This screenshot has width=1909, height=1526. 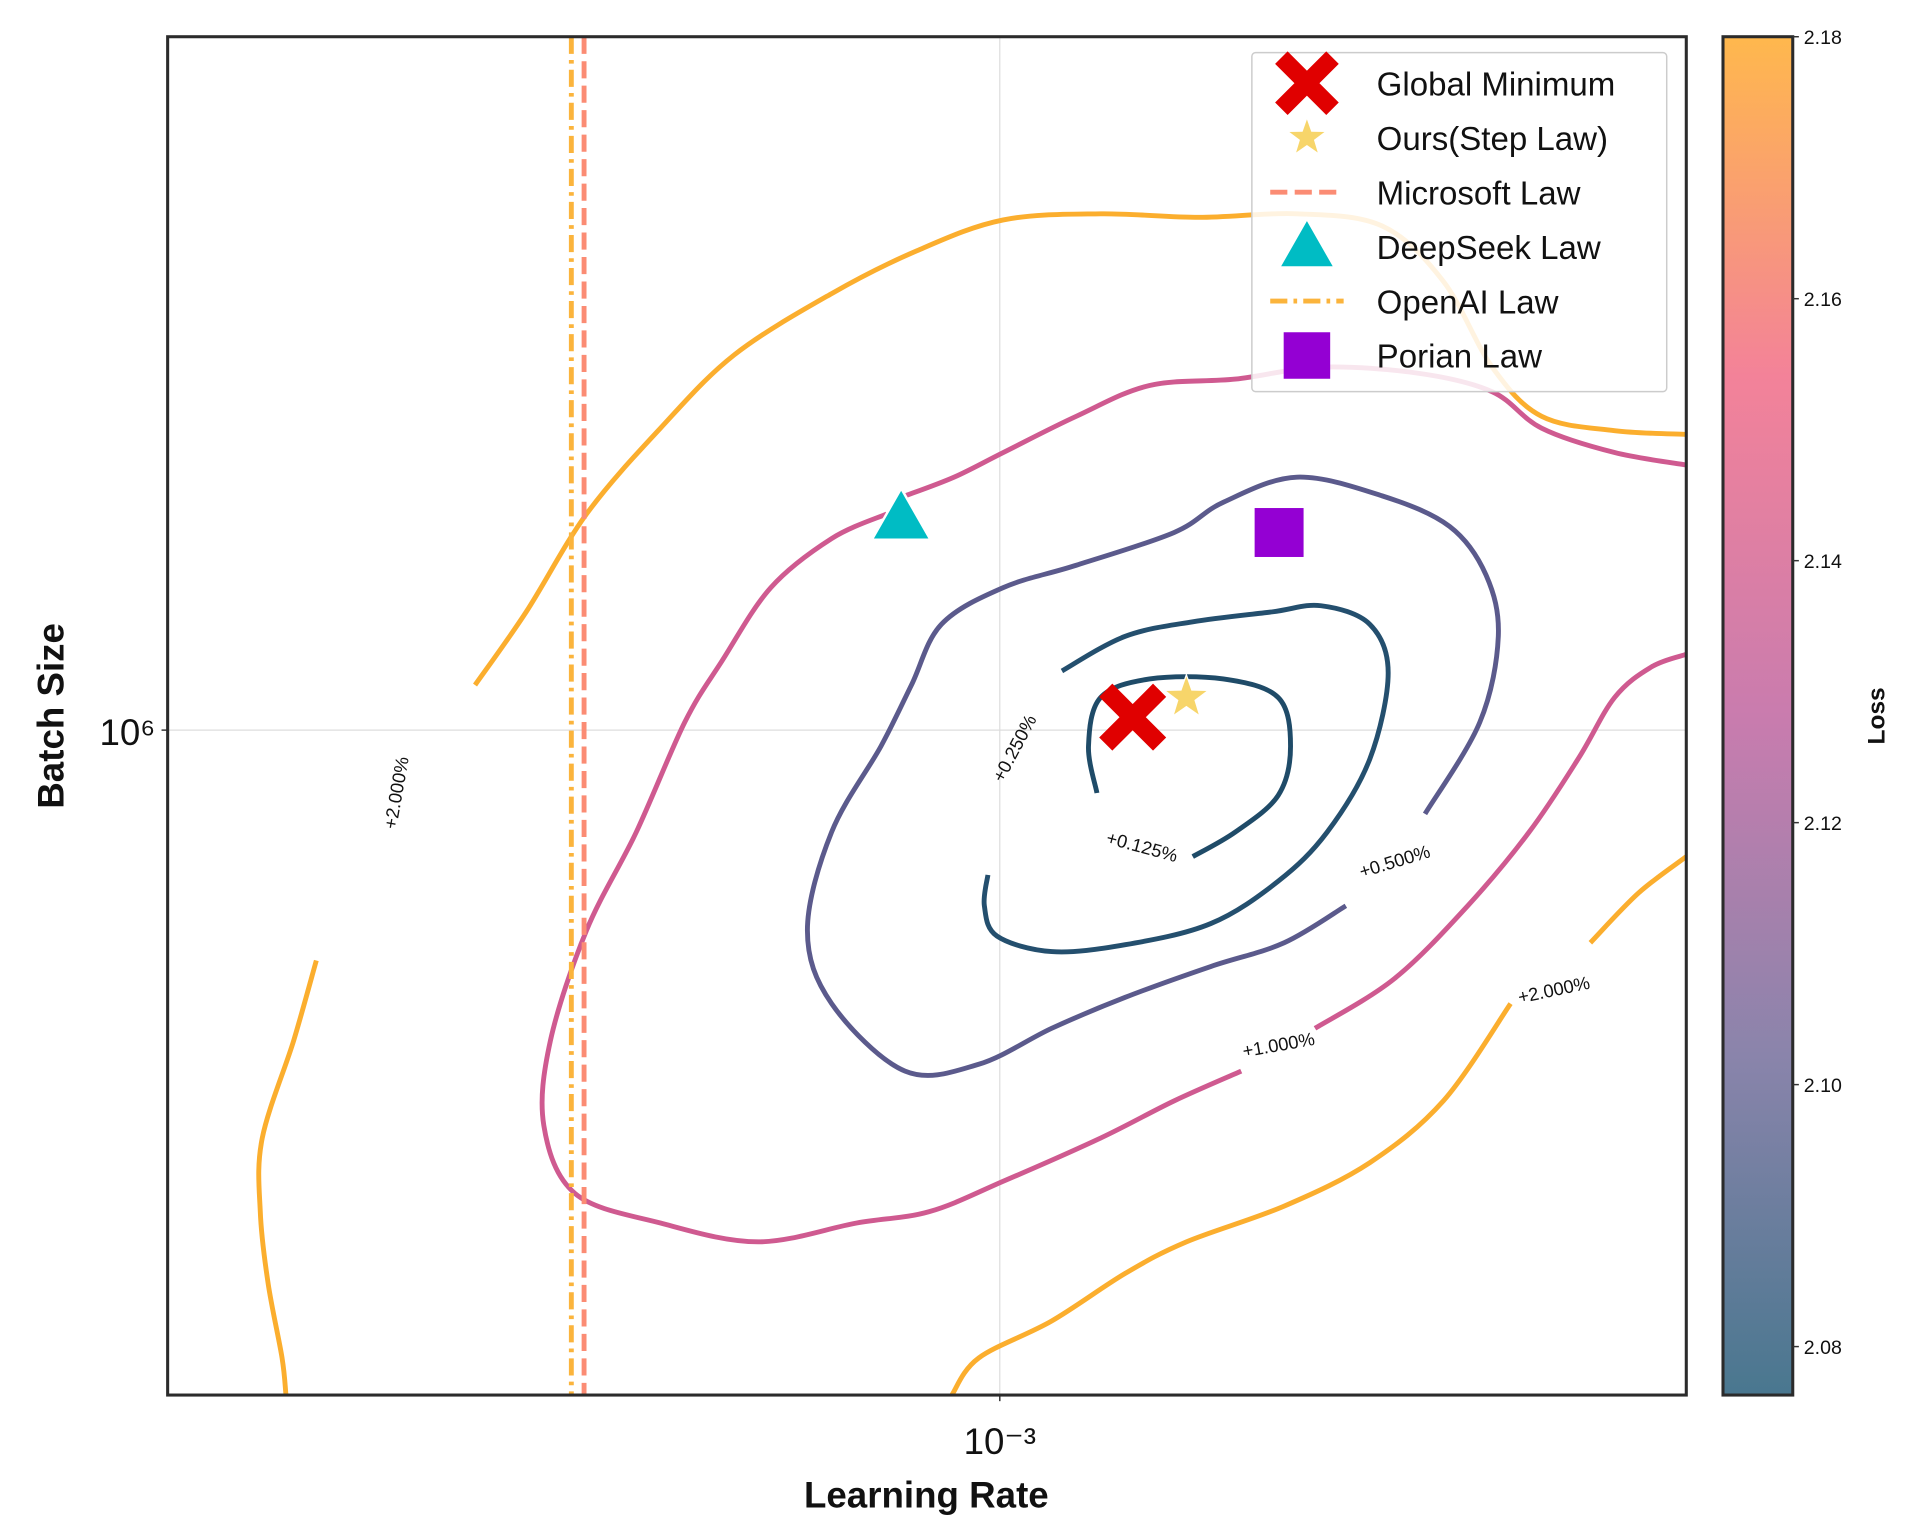 What do you see at coordinates (127, 732) in the screenshot?
I see `y-tick-label: 10⁶` at bounding box center [127, 732].